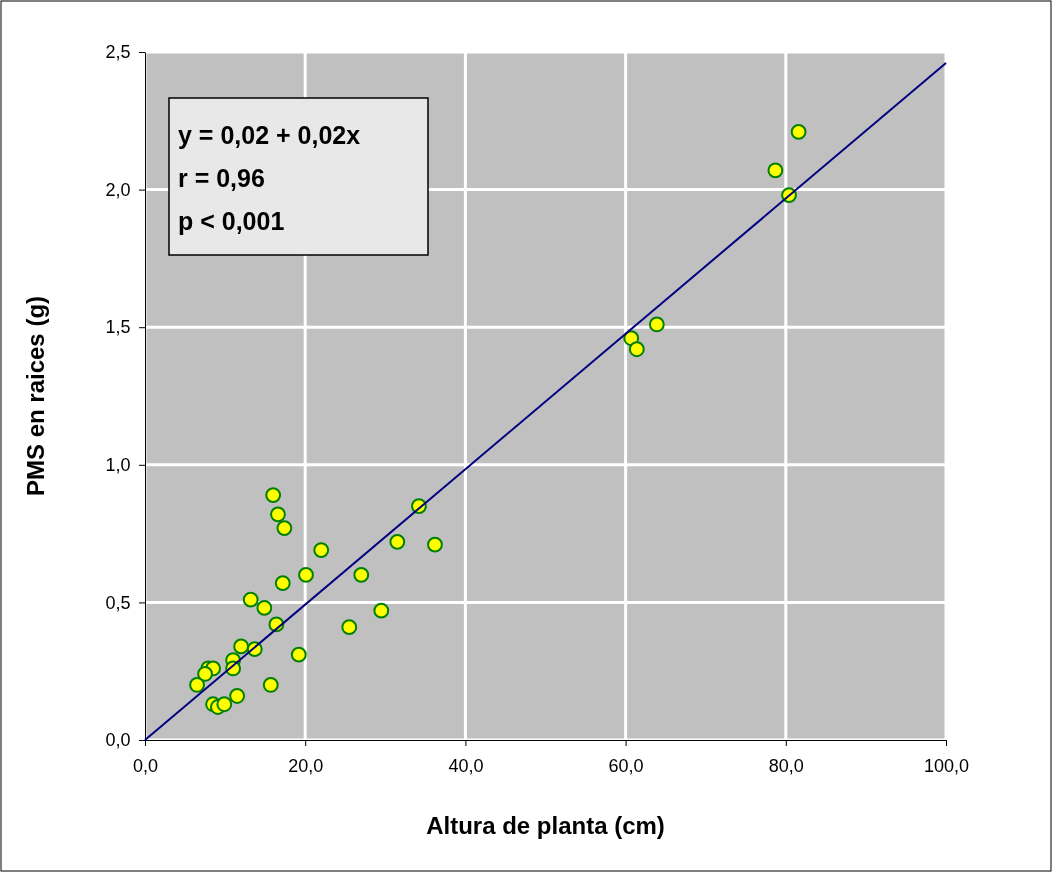 This screenshot has width=1061, height=872. What do you see at coordinates (118, 327) in the screenshot?
I see `y-tick-label: 1,5` at bounding box center [118, 327].